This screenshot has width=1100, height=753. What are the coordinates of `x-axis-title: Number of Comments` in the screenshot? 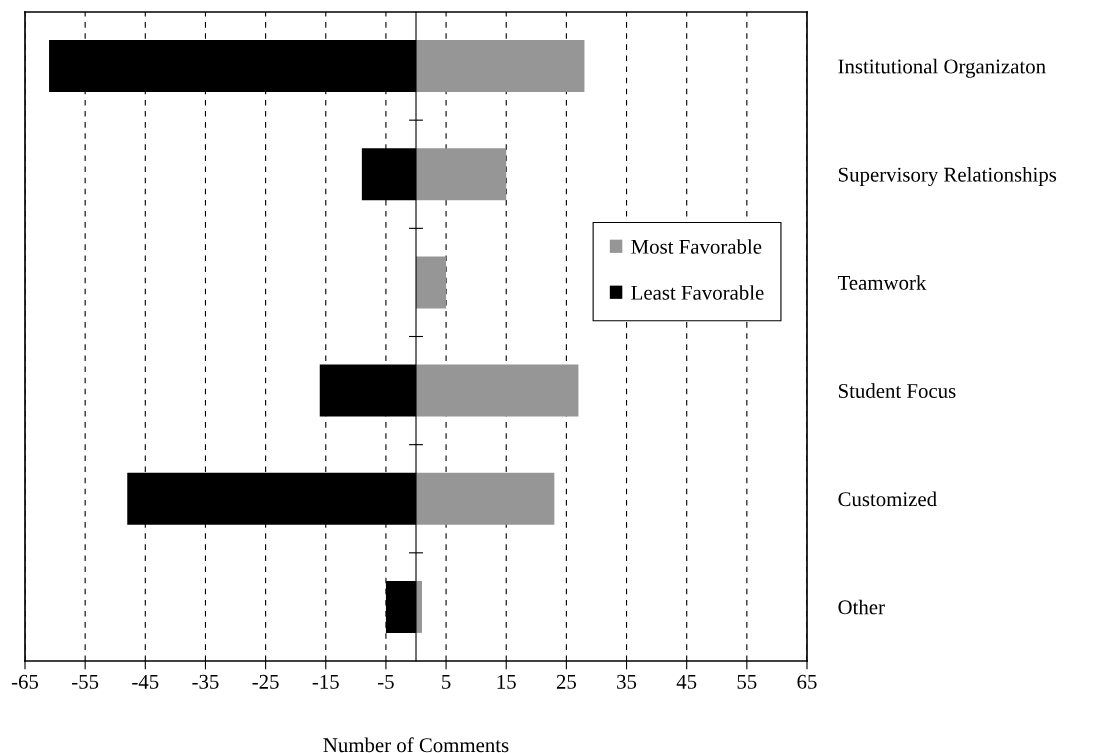 It's located at (416, 745).